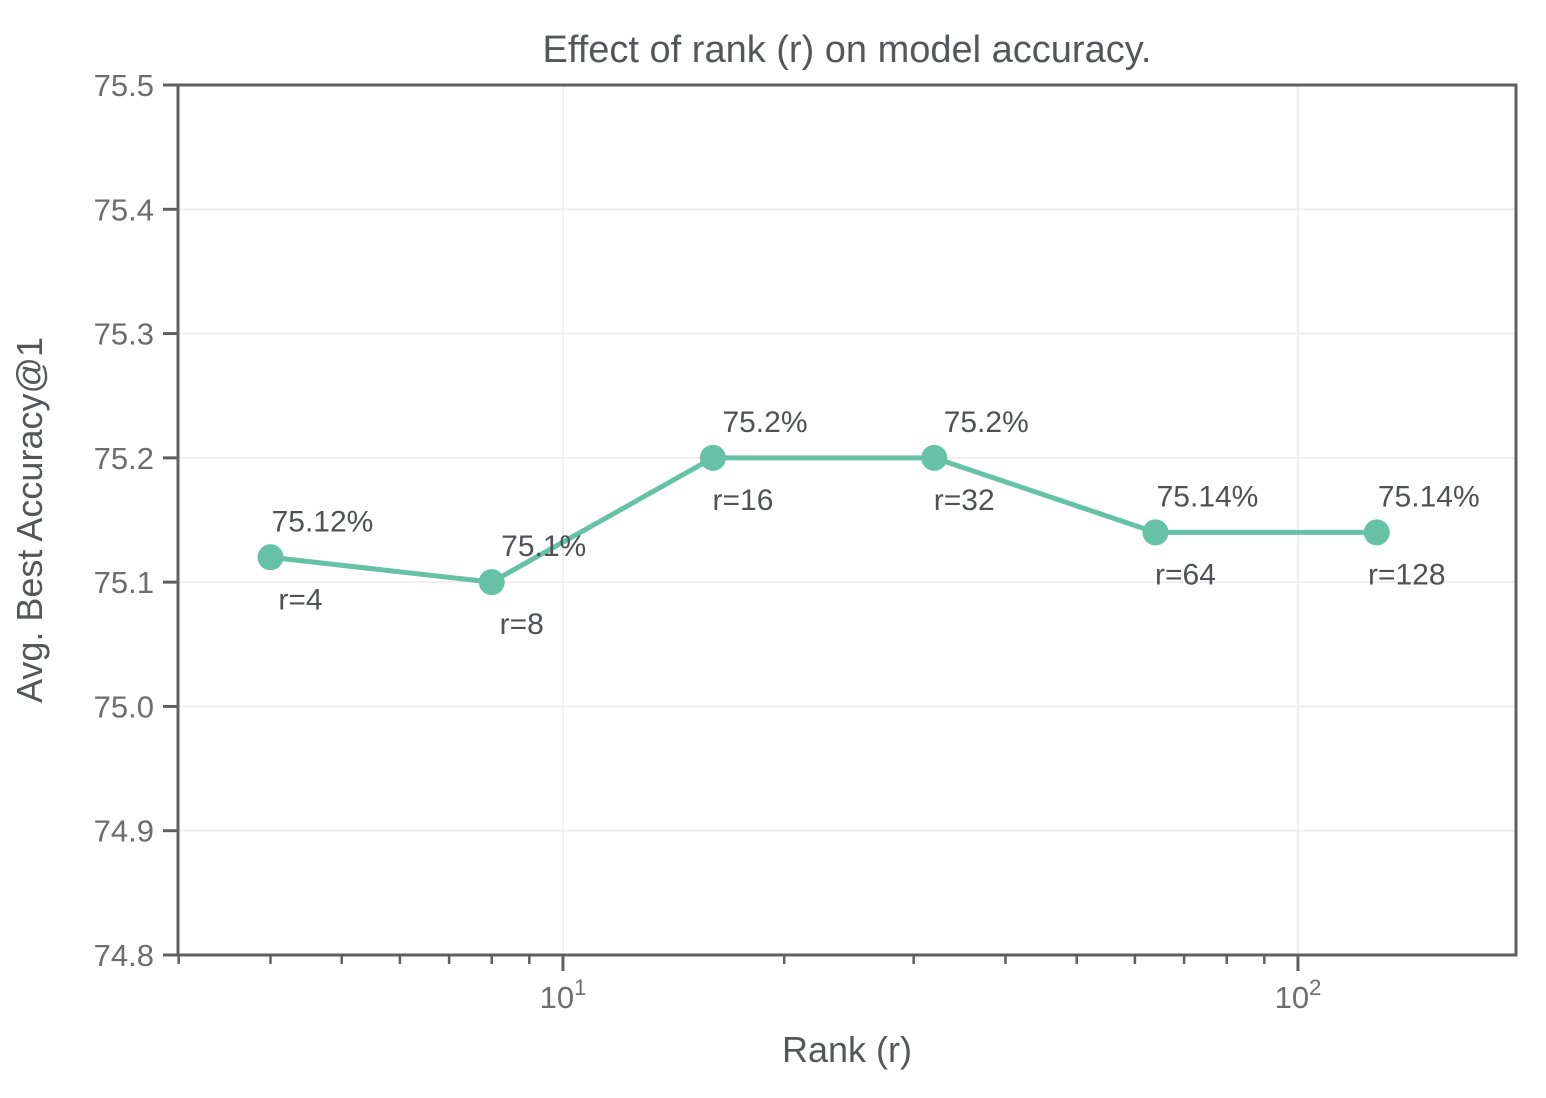 The width and height of the screenshot is (1546, 1098). I want to click on rank-label: r=128, so click(1407, 574).